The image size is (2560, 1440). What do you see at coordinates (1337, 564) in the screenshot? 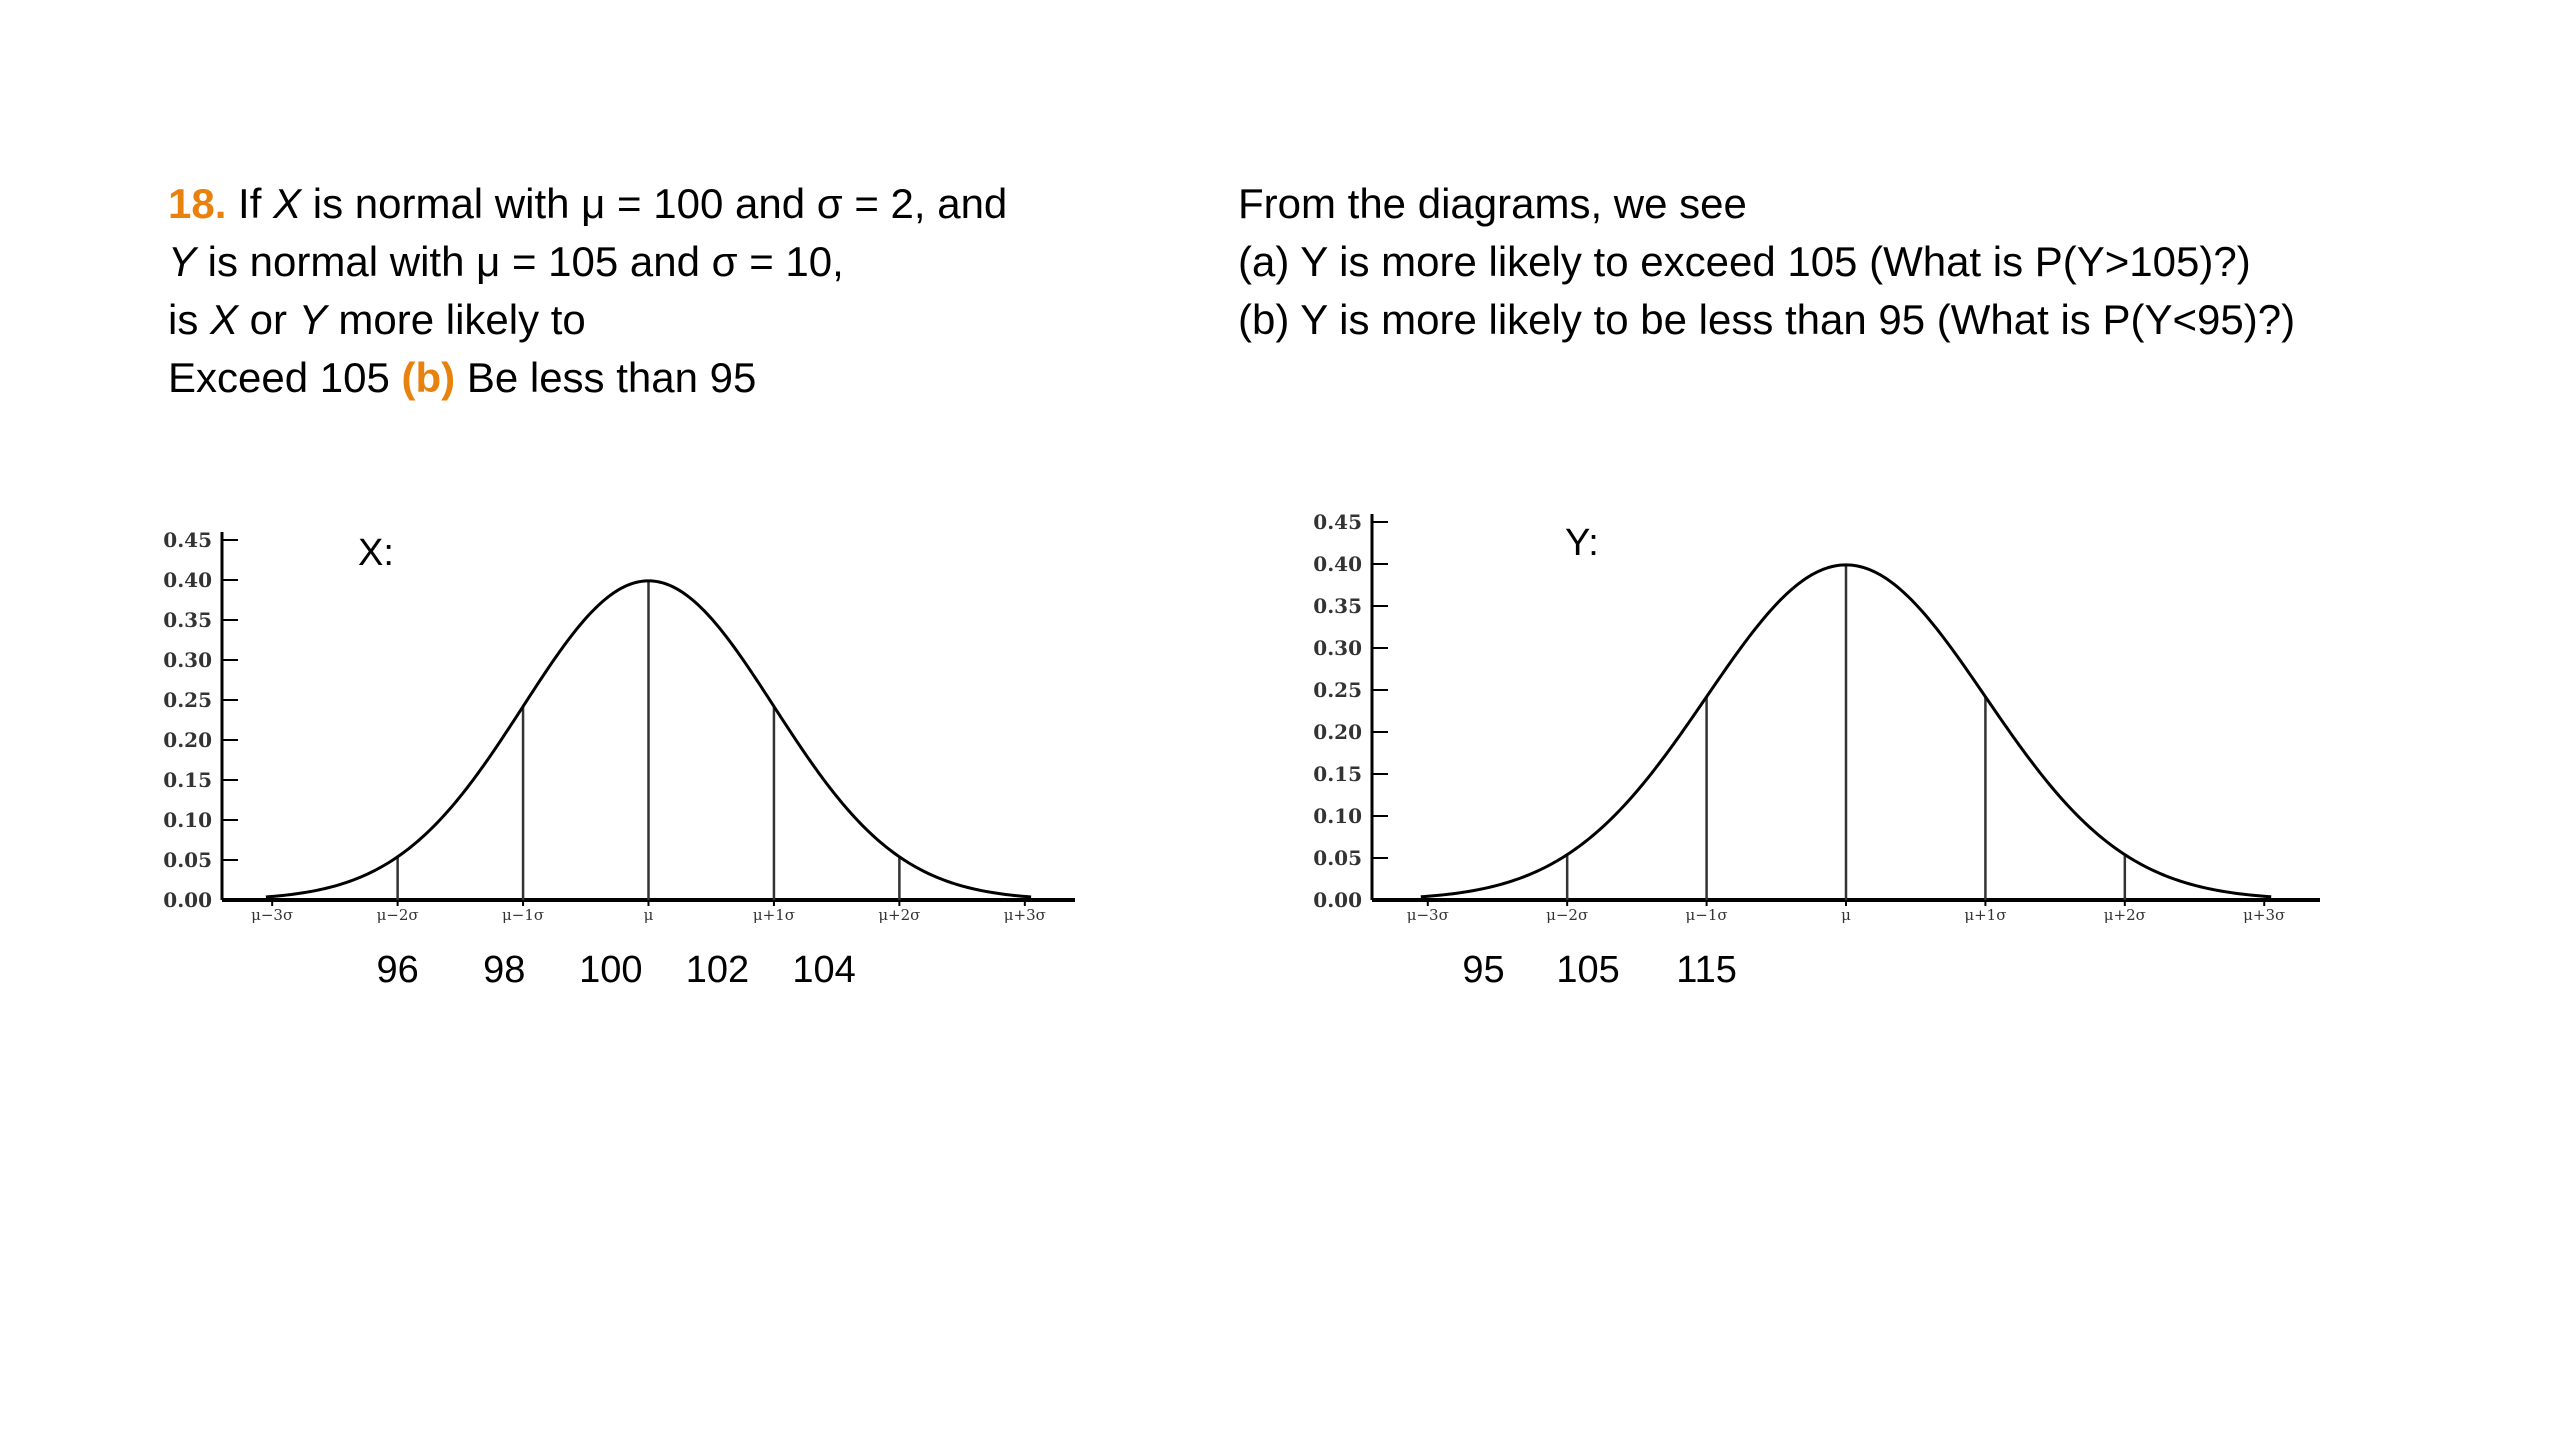
I see `chart-y-y-tick-label: 0.40` at bounding box center [1337, 564].